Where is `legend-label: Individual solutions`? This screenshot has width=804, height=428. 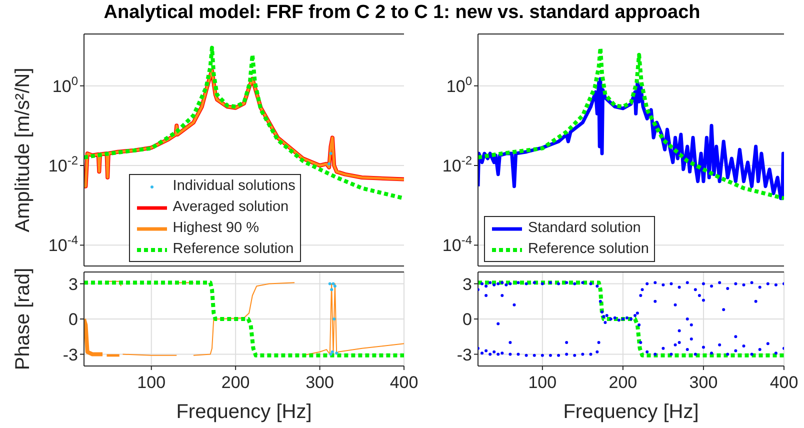
legend-label: Individual solutions is located at coordinates (234, 186).